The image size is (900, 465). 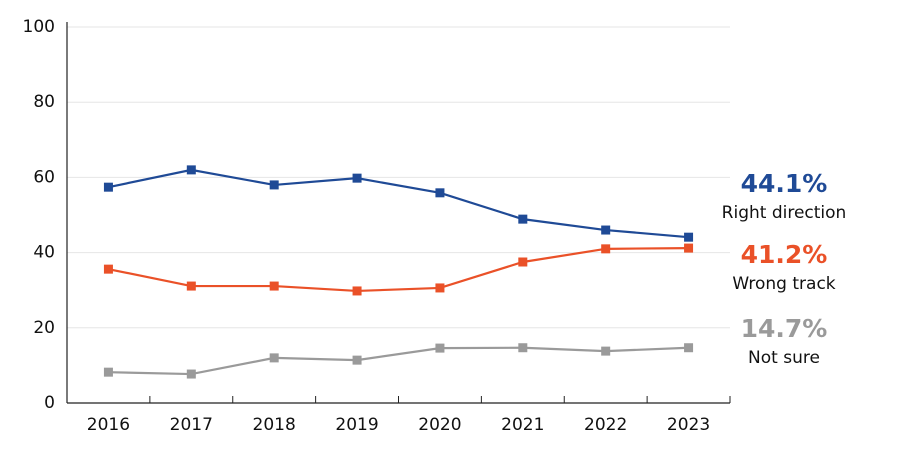 What do you see at coordinates (49, 403) in the screenshot?
I see `y-tick-label: 0` at bounding box center [49, 403].